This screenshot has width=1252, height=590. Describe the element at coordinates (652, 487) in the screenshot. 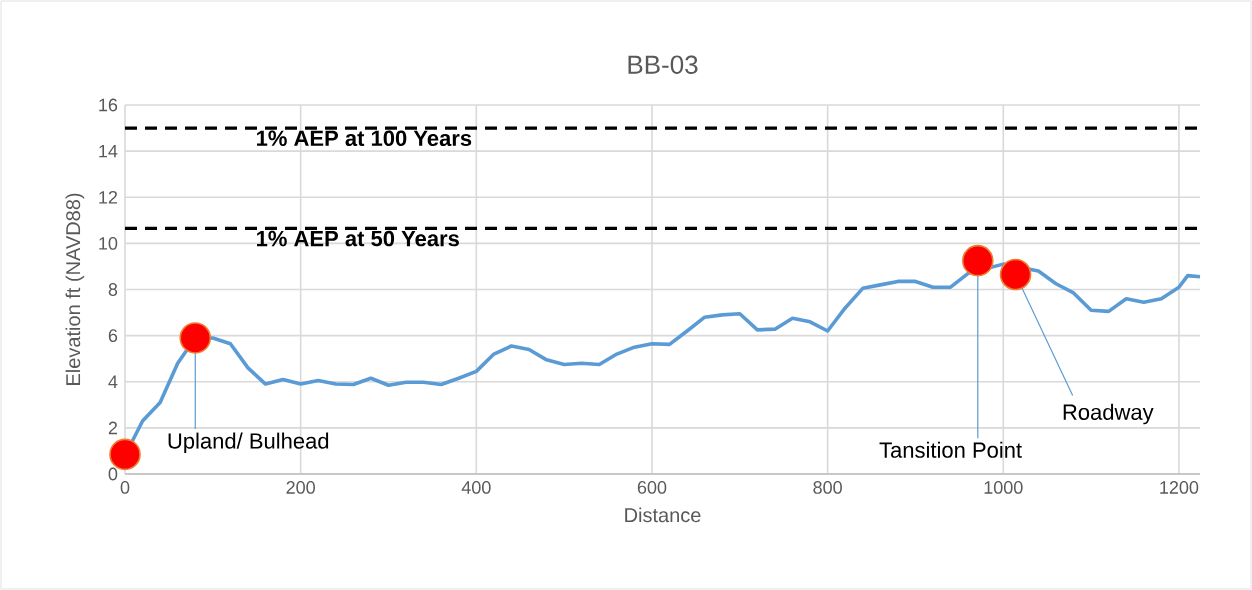

I see `x-tick-label: 600` at that location.